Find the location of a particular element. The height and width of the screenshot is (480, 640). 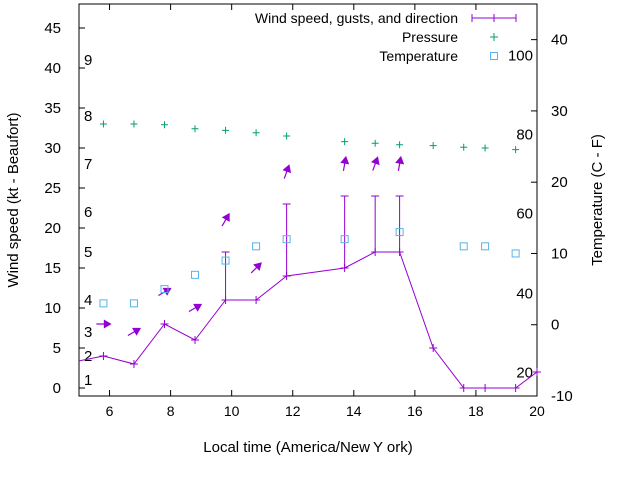

beaufort-label: 9 is located at coordinates (88, 60).